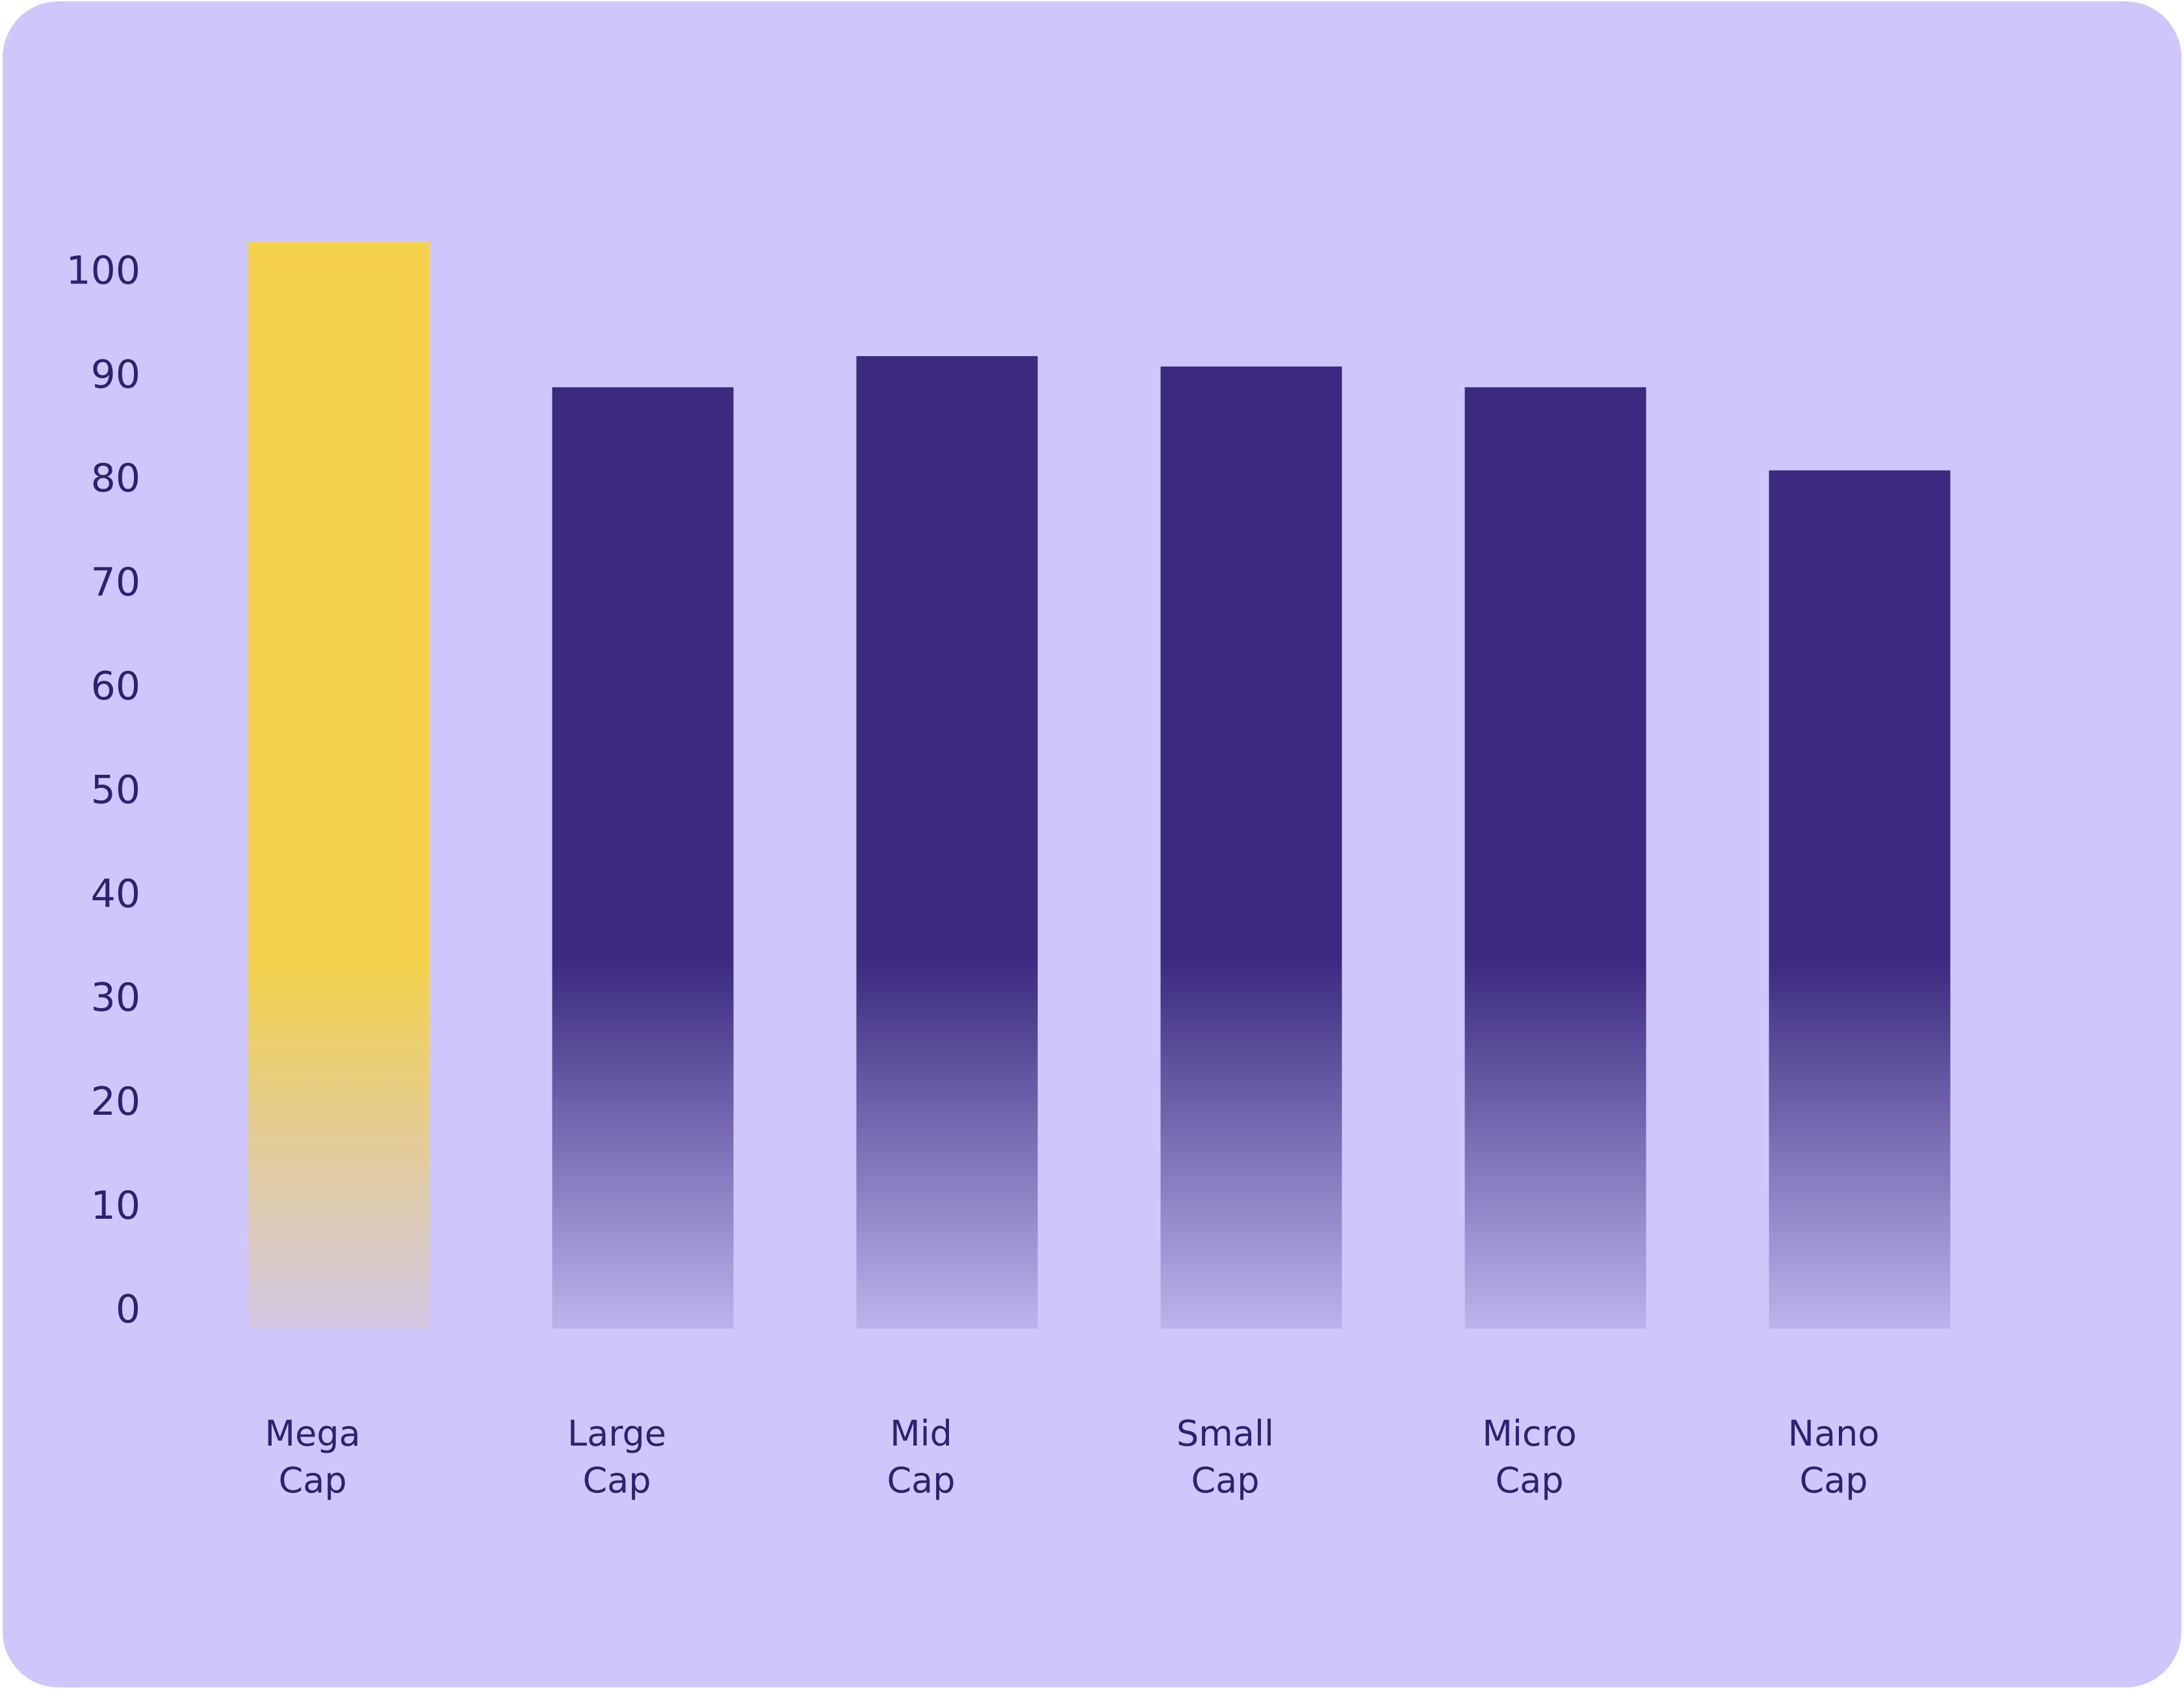 This screenshot has height=1690, width=2184. I want to click on y-tick-label: 0, so click(128, 1310).